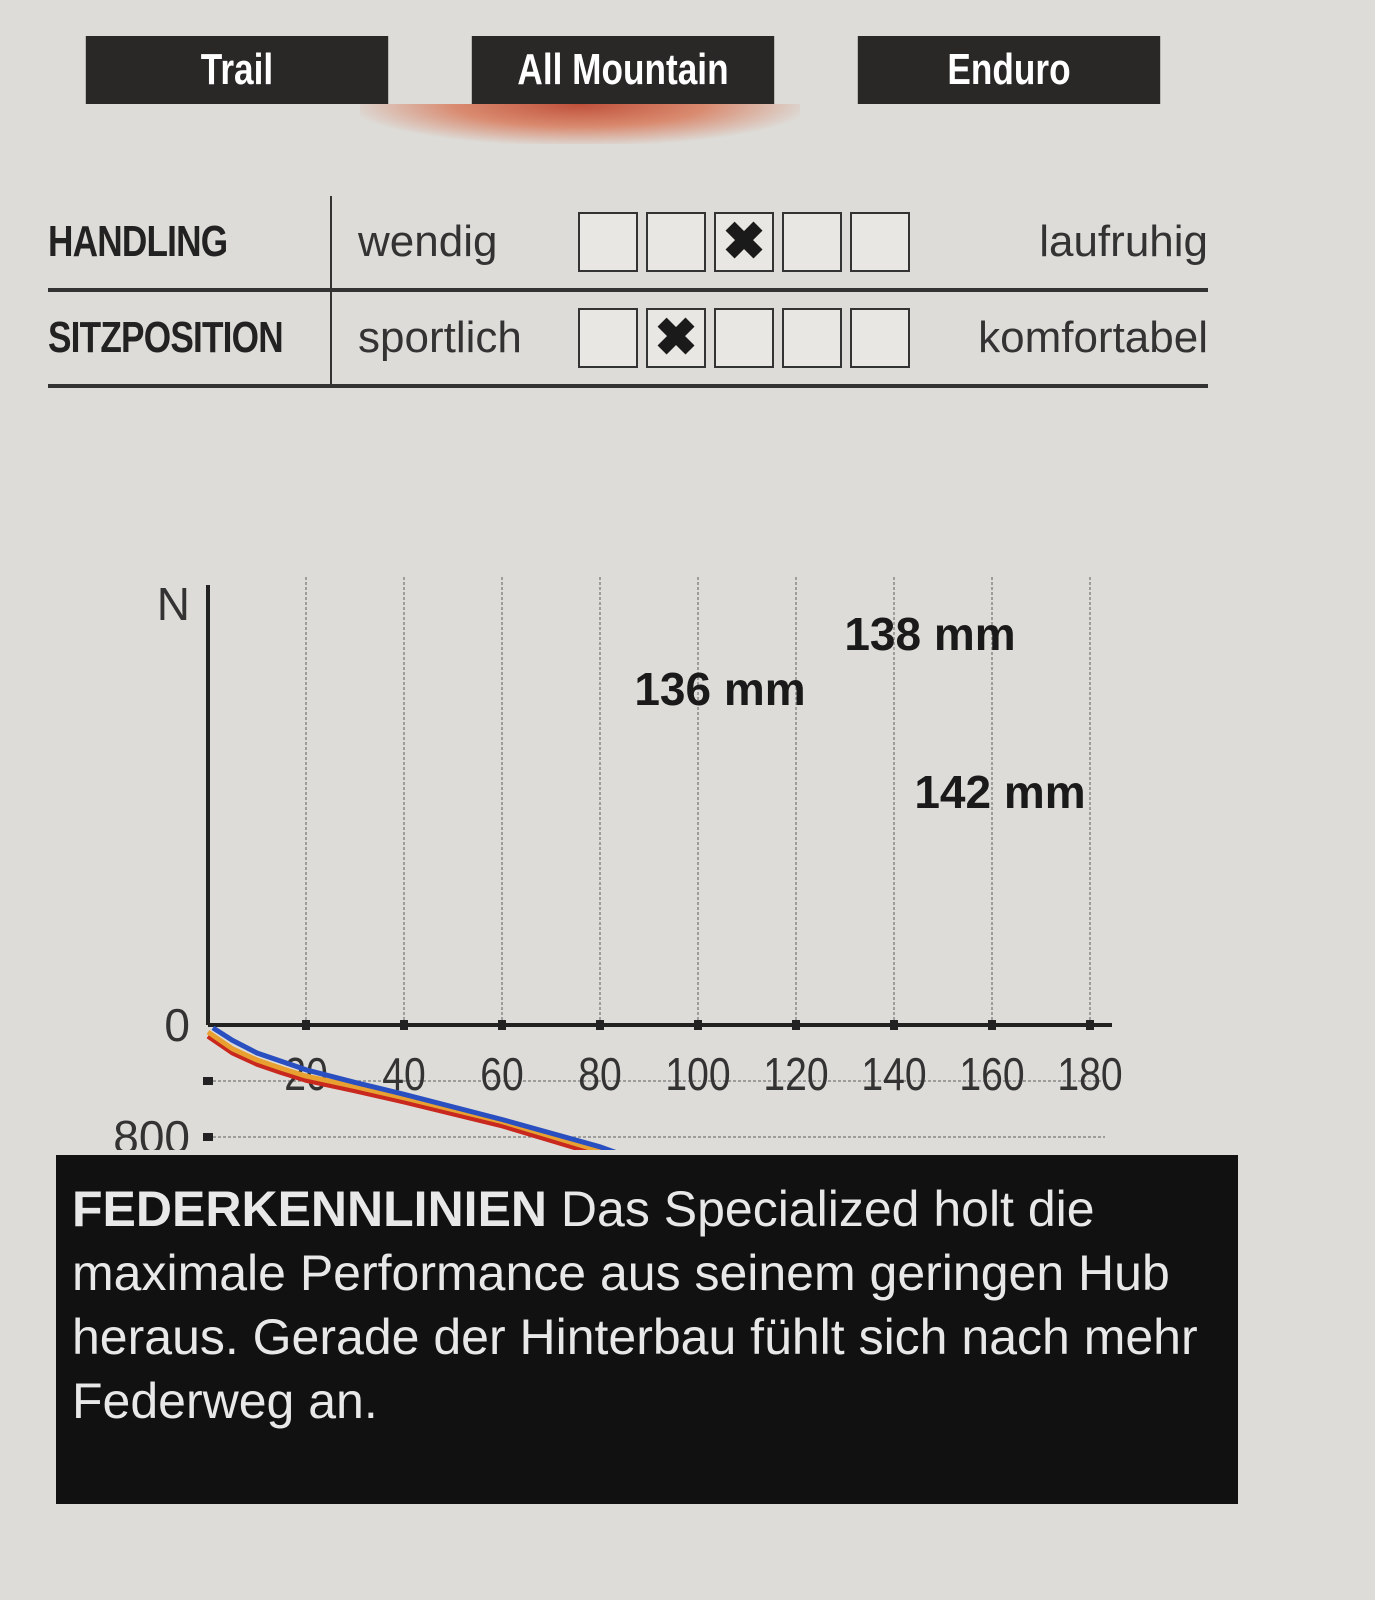 This screenshot has width=1375, height=1600. I want to click on category-tabs: Trail All Mountain Enduro, so click(623, 70).